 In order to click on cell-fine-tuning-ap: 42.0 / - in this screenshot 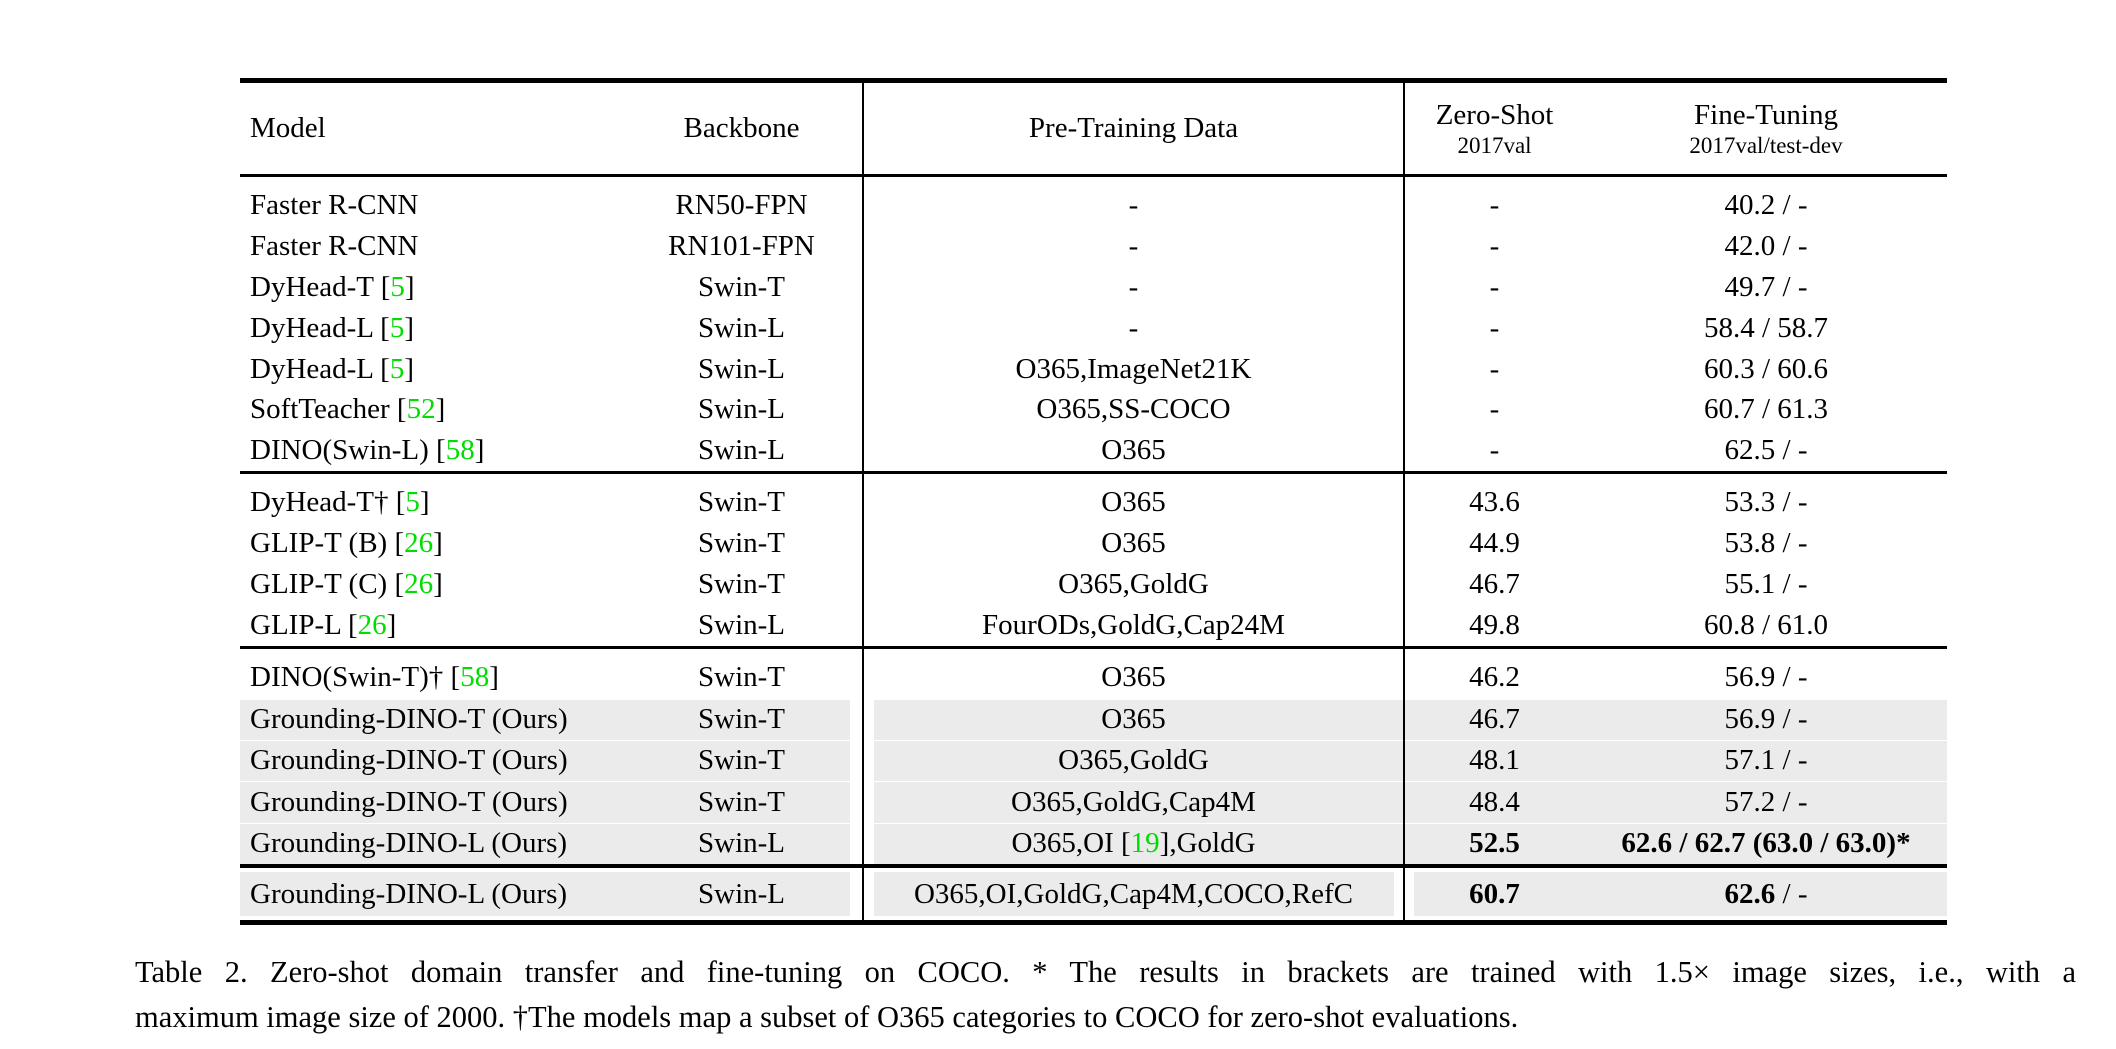, I will do `click(1766, 245)`.